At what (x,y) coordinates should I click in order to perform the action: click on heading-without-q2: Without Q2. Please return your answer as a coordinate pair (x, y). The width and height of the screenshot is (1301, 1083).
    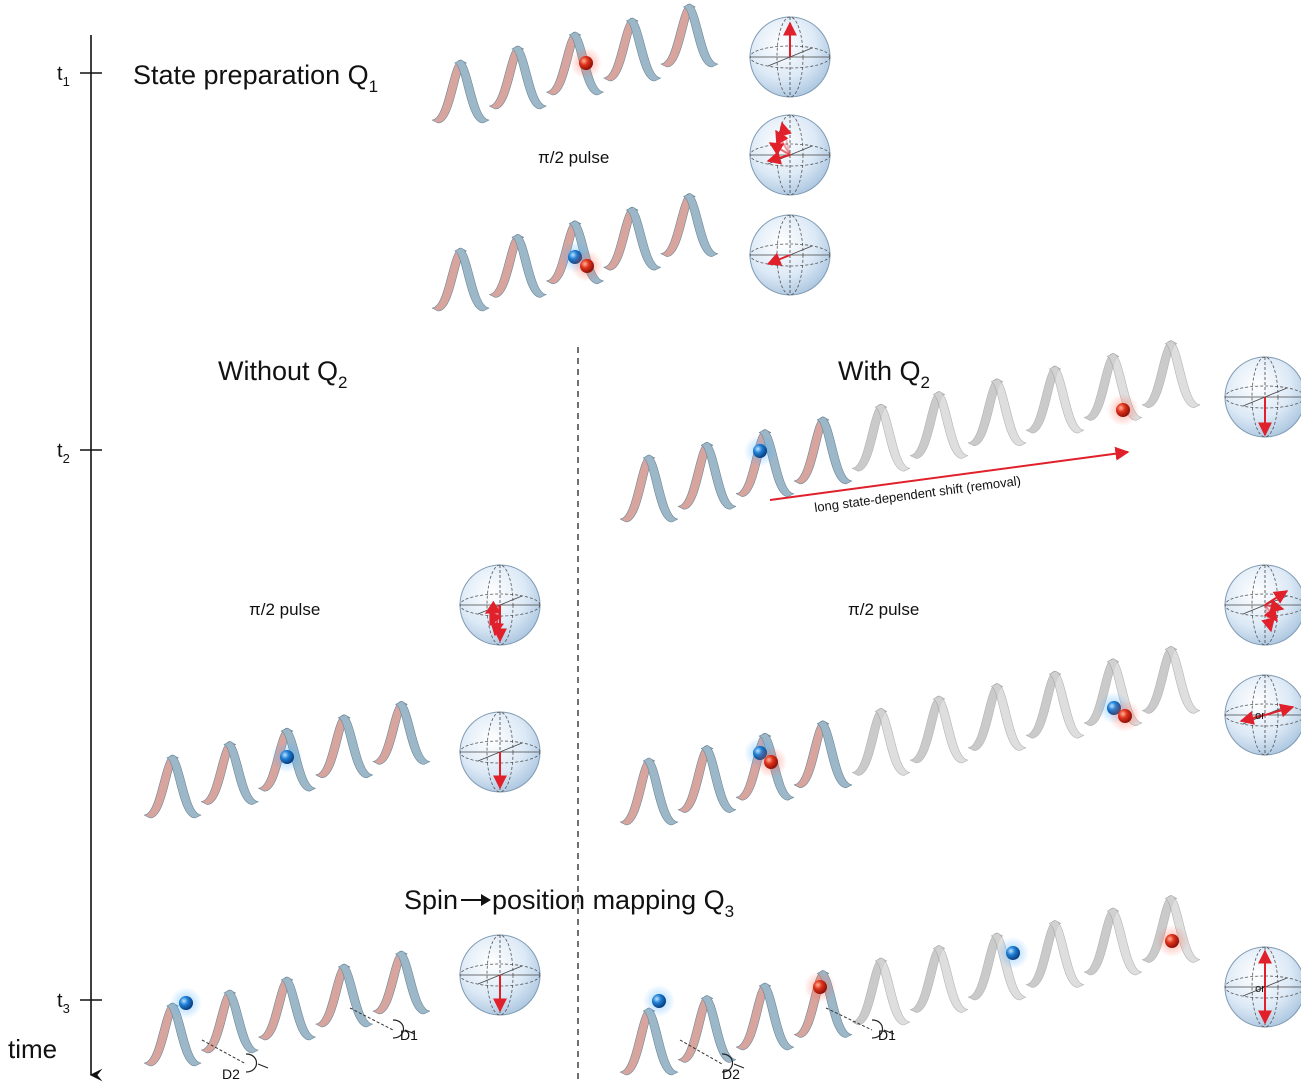
    Looking at the image, I should click on (283, 374).